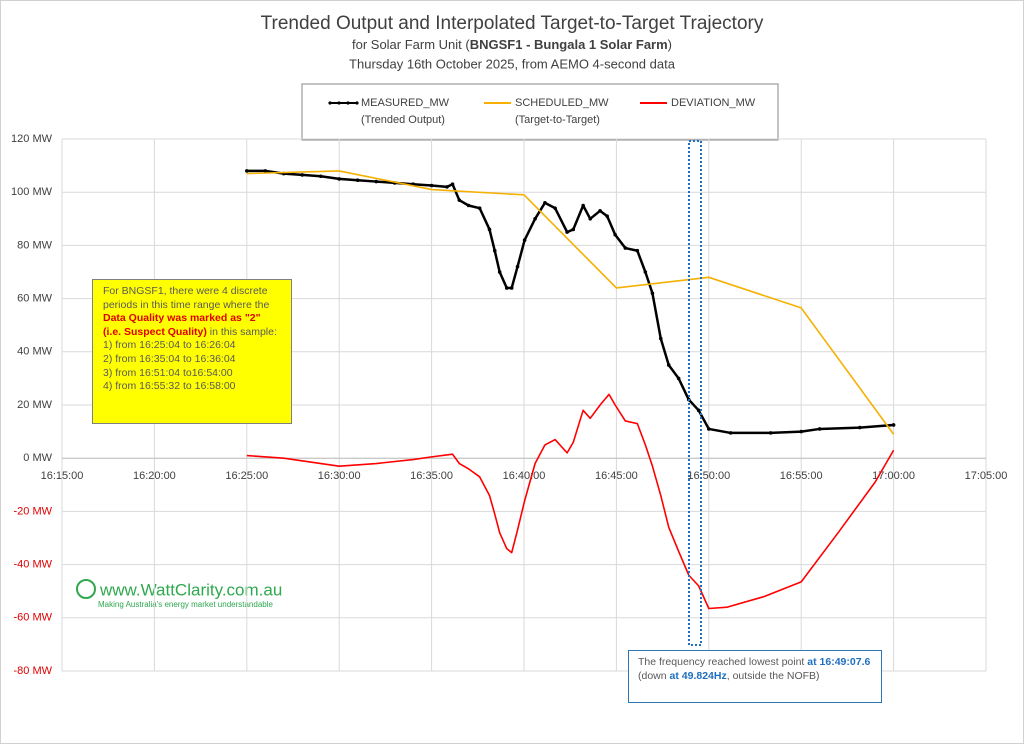 Image resolution: width=1024 pixels, height=744 pixels. I want to click on y-tick-label: 60 MW, so click(34, 299).